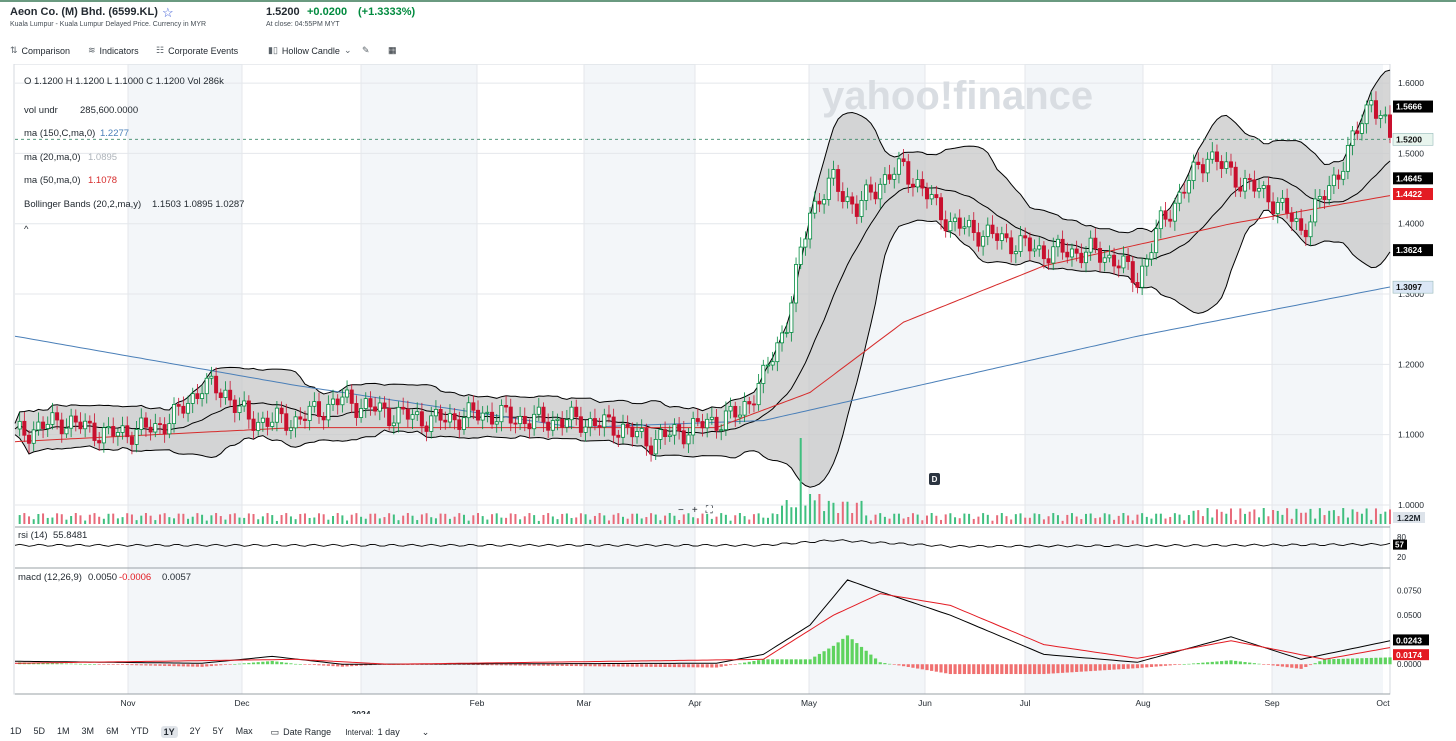 This screenshot has width=1456, height=741. What do you see at coordinates (366, 50) in the screenshot?
I see `draw-tool-button: ✎` at bounding box center [366, 50].